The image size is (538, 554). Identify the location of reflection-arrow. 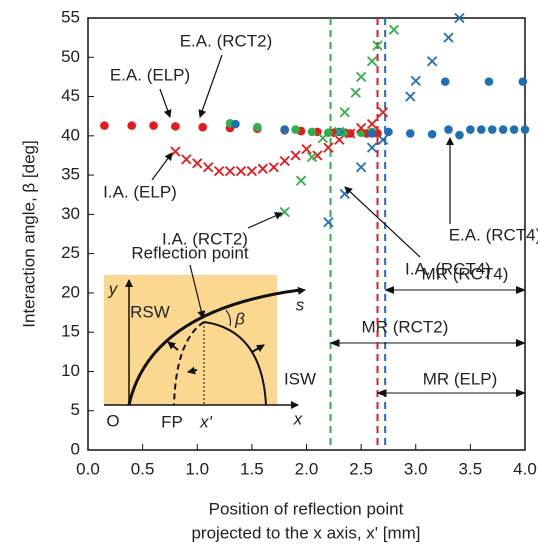
(197, 291).